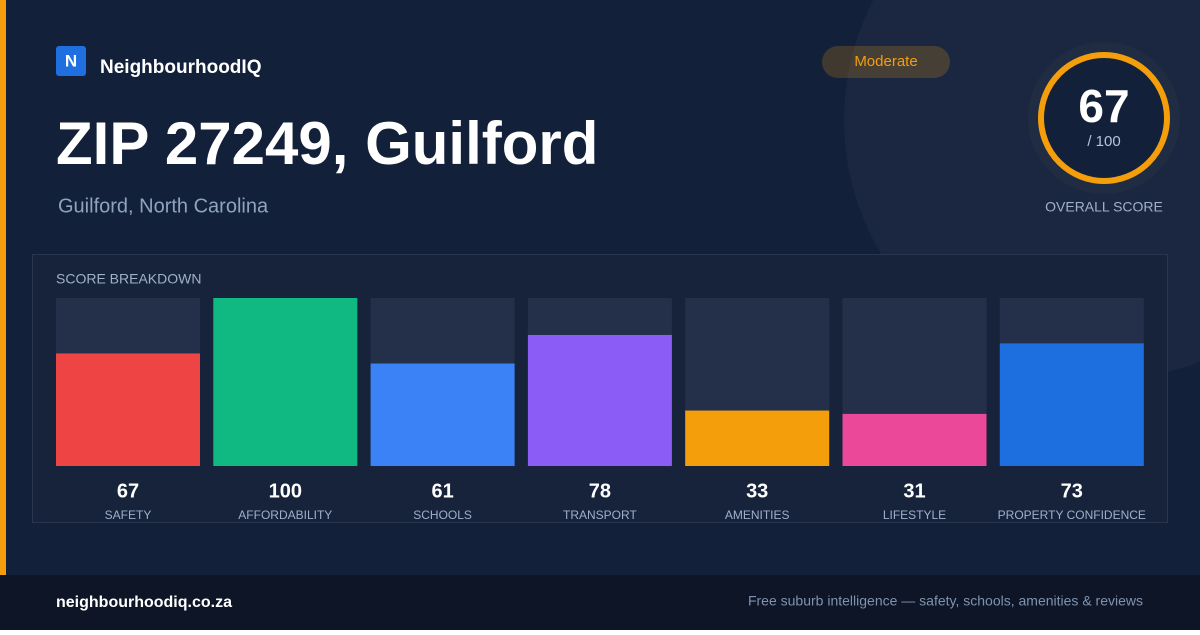 This screenshot has width=1200, height=635. I want to click on bar-label: TRANSPORT, so click(600, 515).